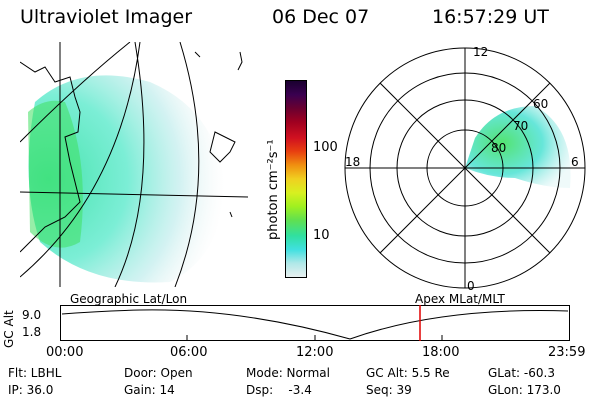 The height and width of the screenshot is (400, 600). What do you see at coordinates (460, 299) in the screenshot?
I see `timeline-right-title: Apex MLat/MLT` at bounding box center [460, 299].